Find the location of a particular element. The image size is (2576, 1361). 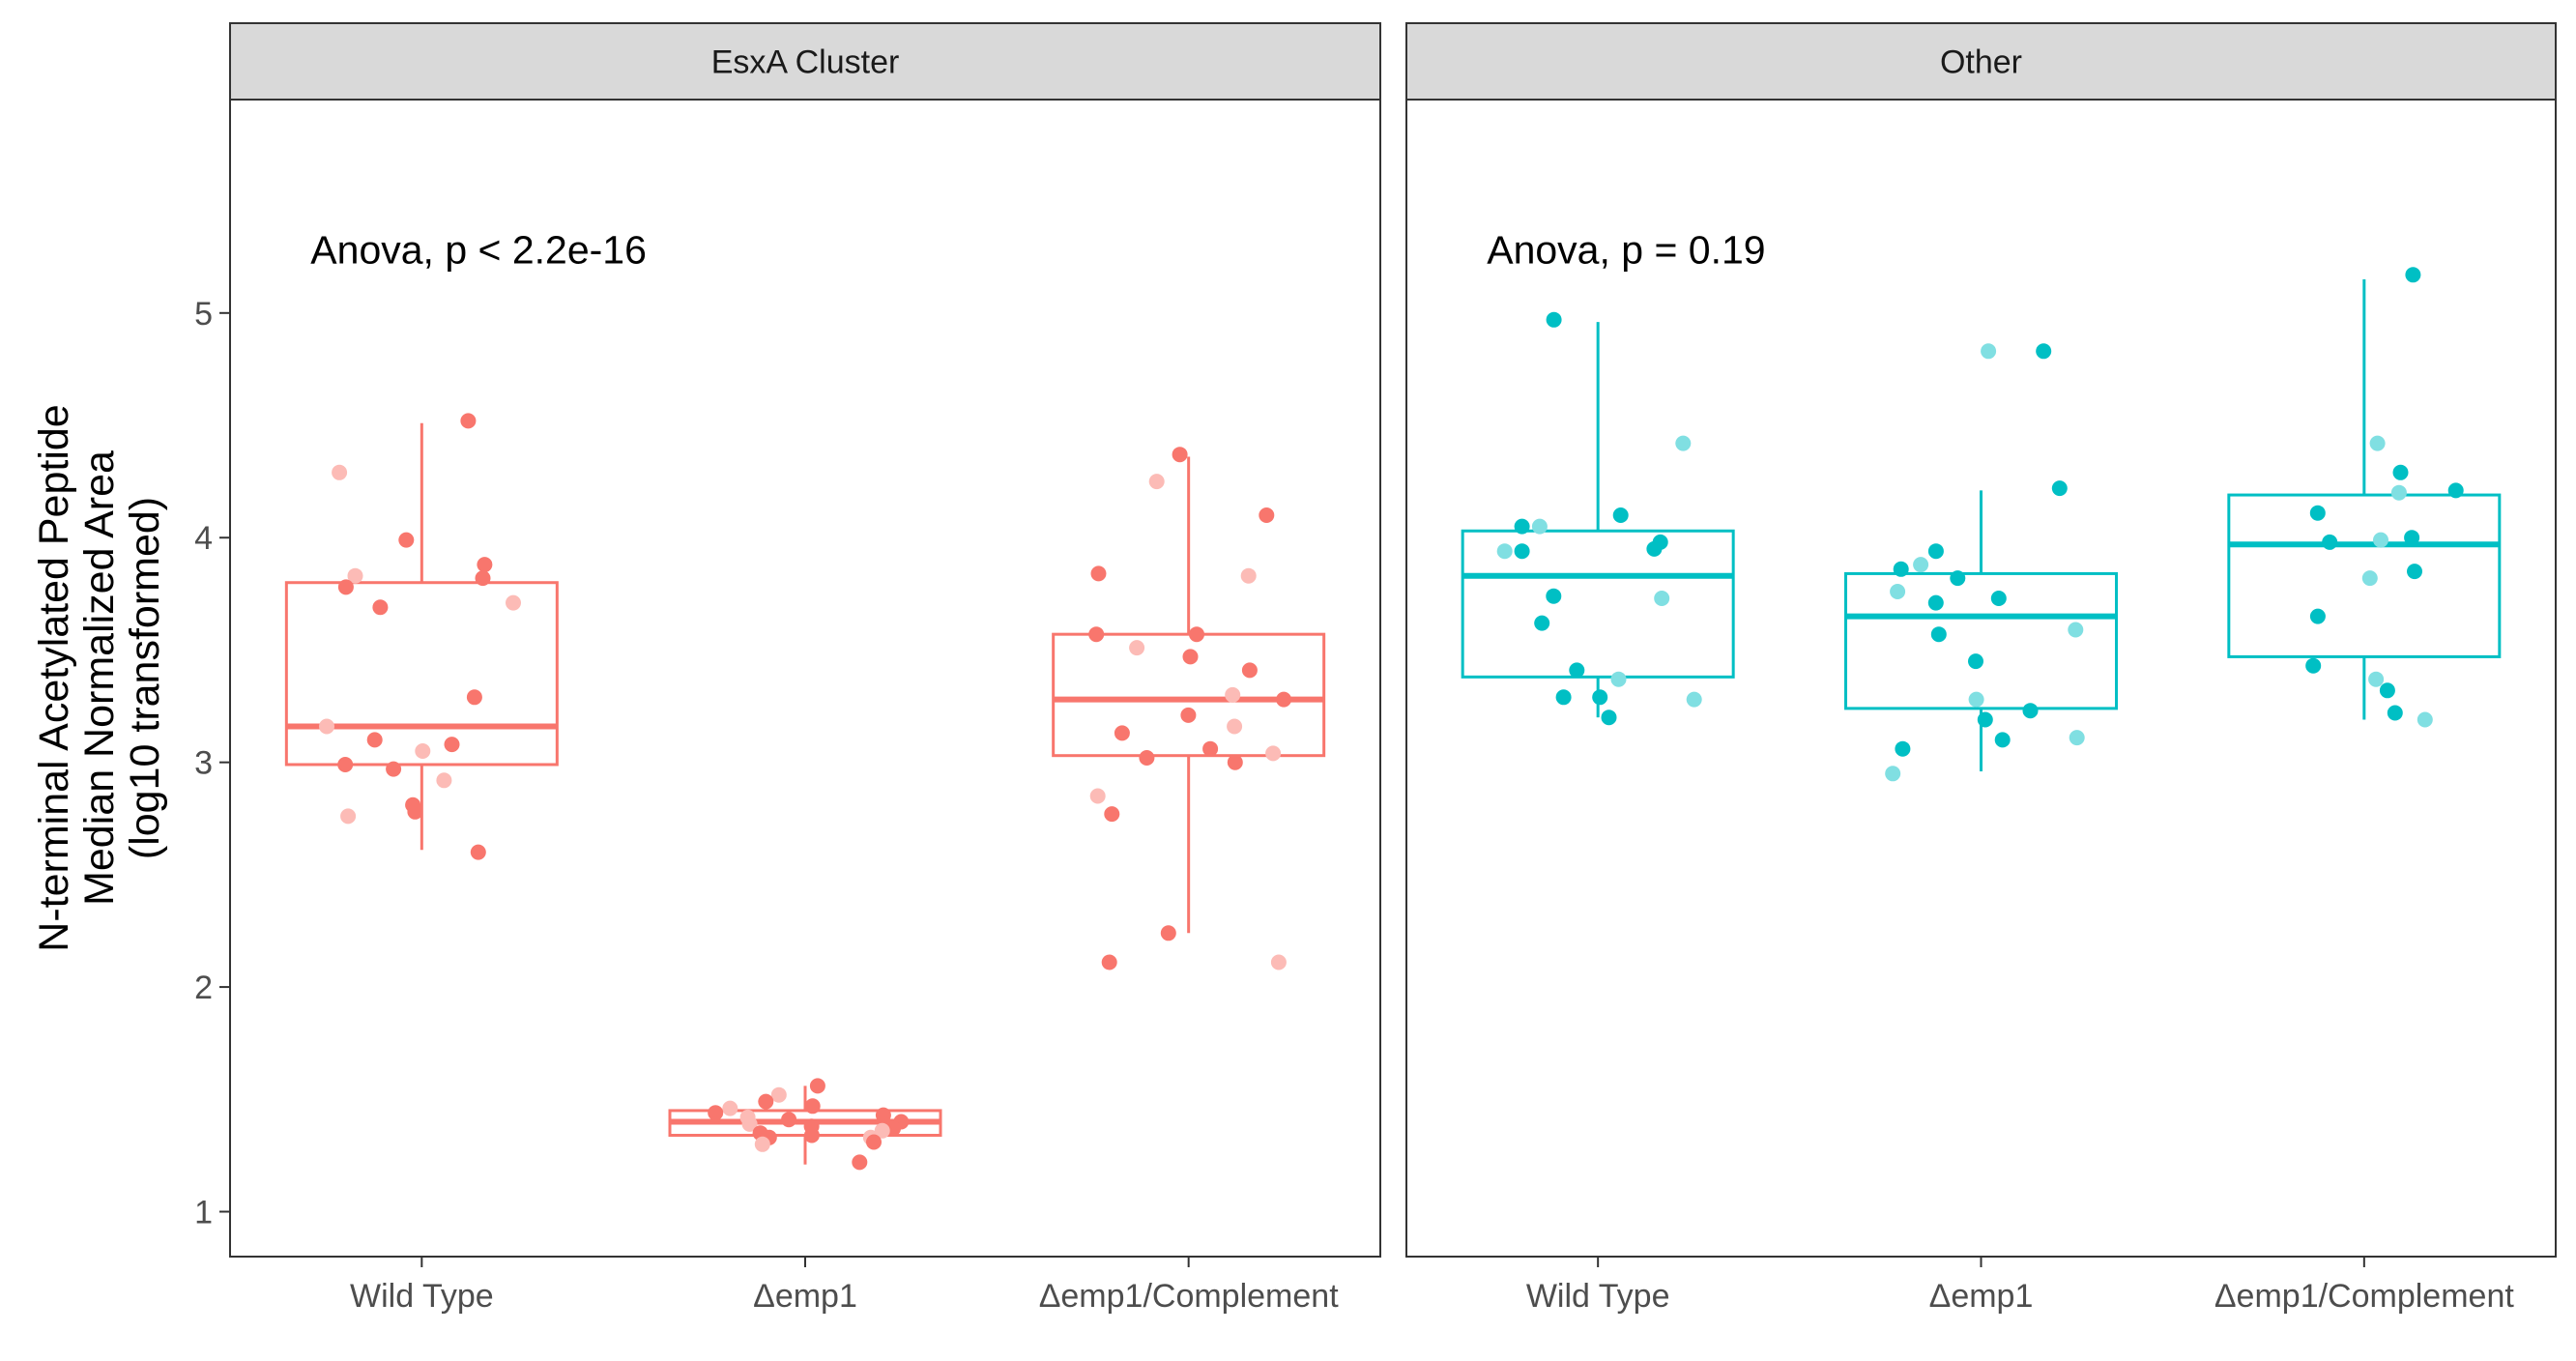

y-tick-label: 3 is located at coordinates (203, 763).